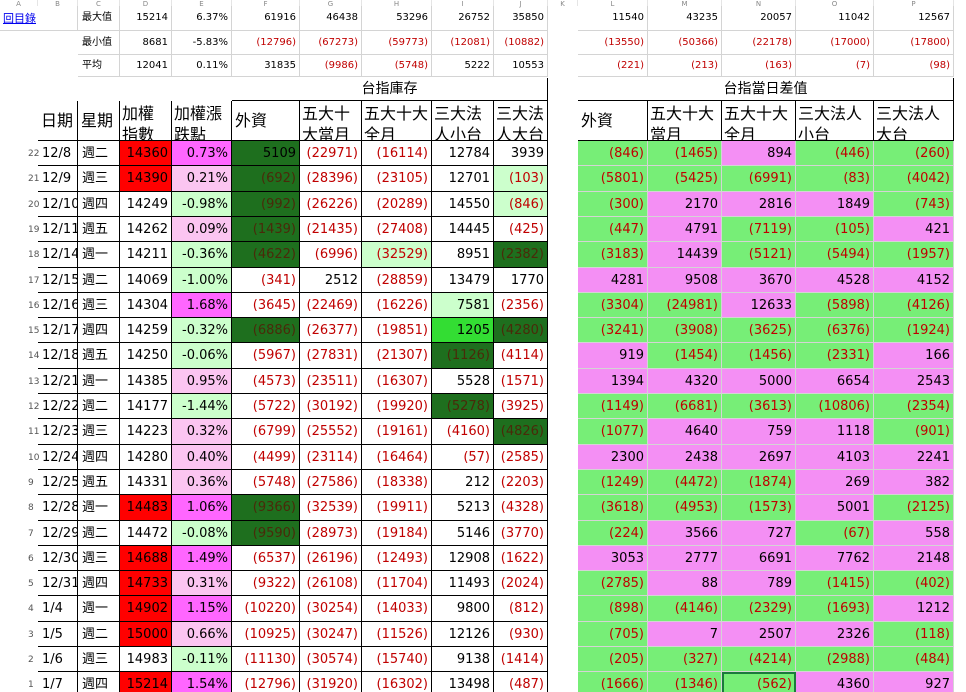 The image size is (966, 692). Describe the element at coordinates (914, 179) in the screenshot. I see `diff-cell: (4042)` at that location.